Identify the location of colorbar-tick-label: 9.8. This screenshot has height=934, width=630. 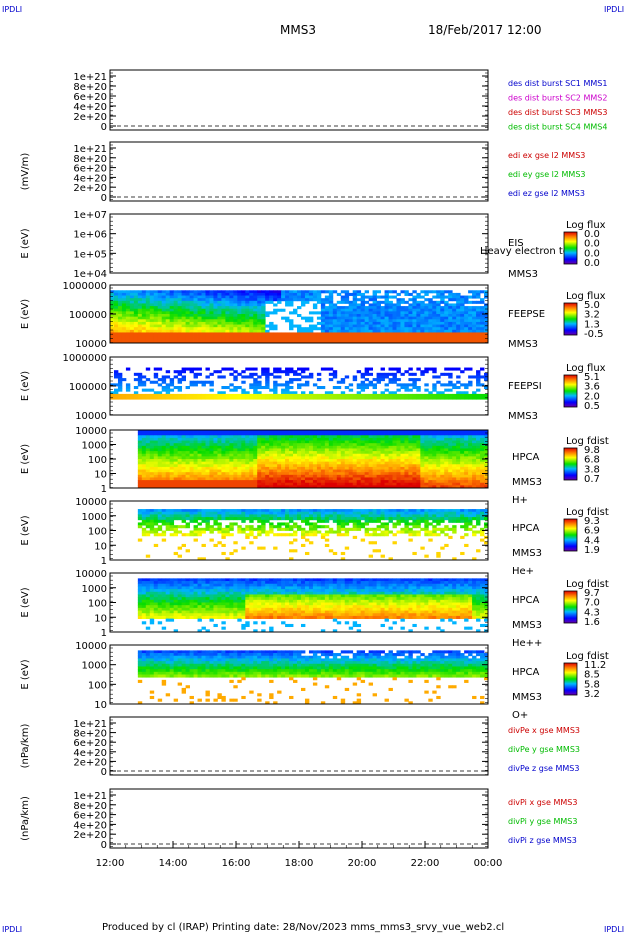
(592, 450).